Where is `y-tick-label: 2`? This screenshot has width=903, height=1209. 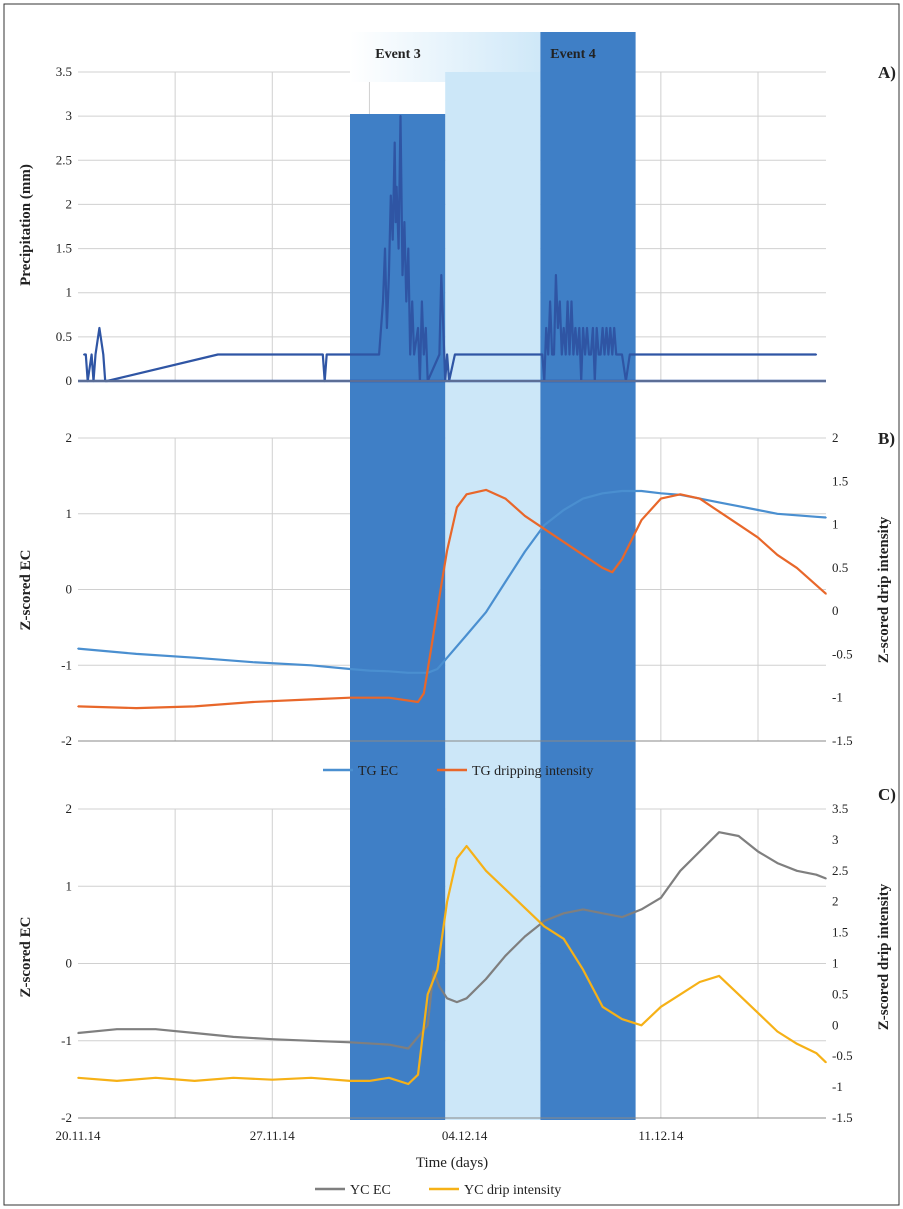 y-tick-label: 2 is located at coordinates (69, 203).